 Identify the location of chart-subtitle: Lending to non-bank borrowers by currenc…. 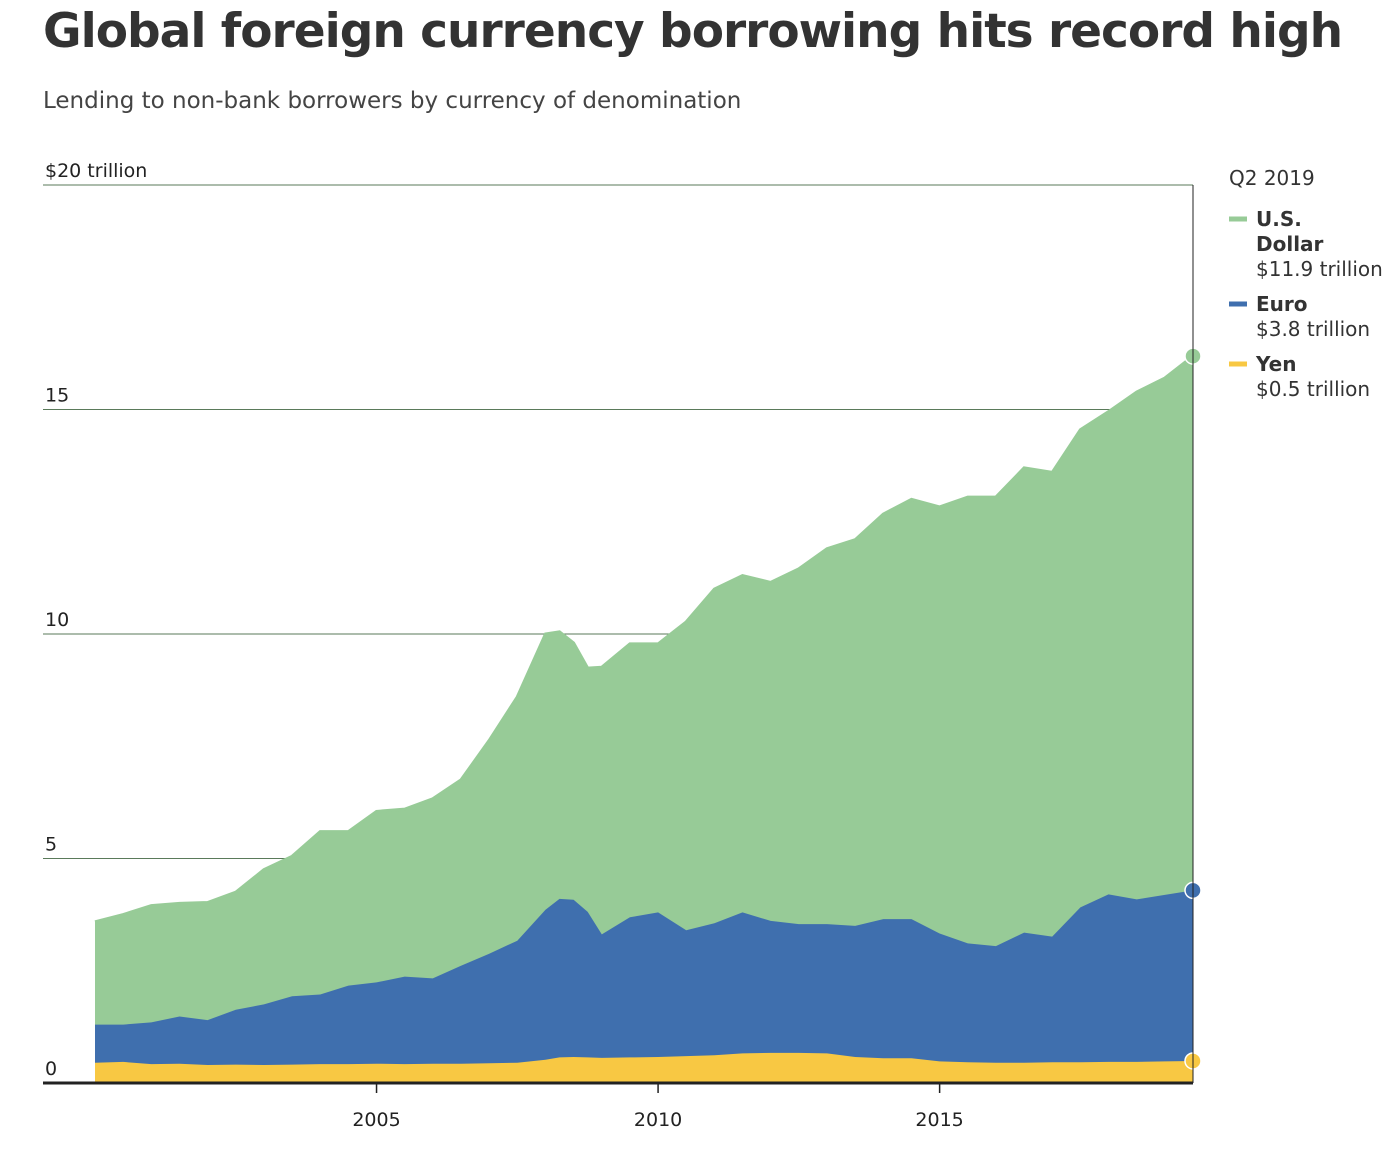
(392, 101).